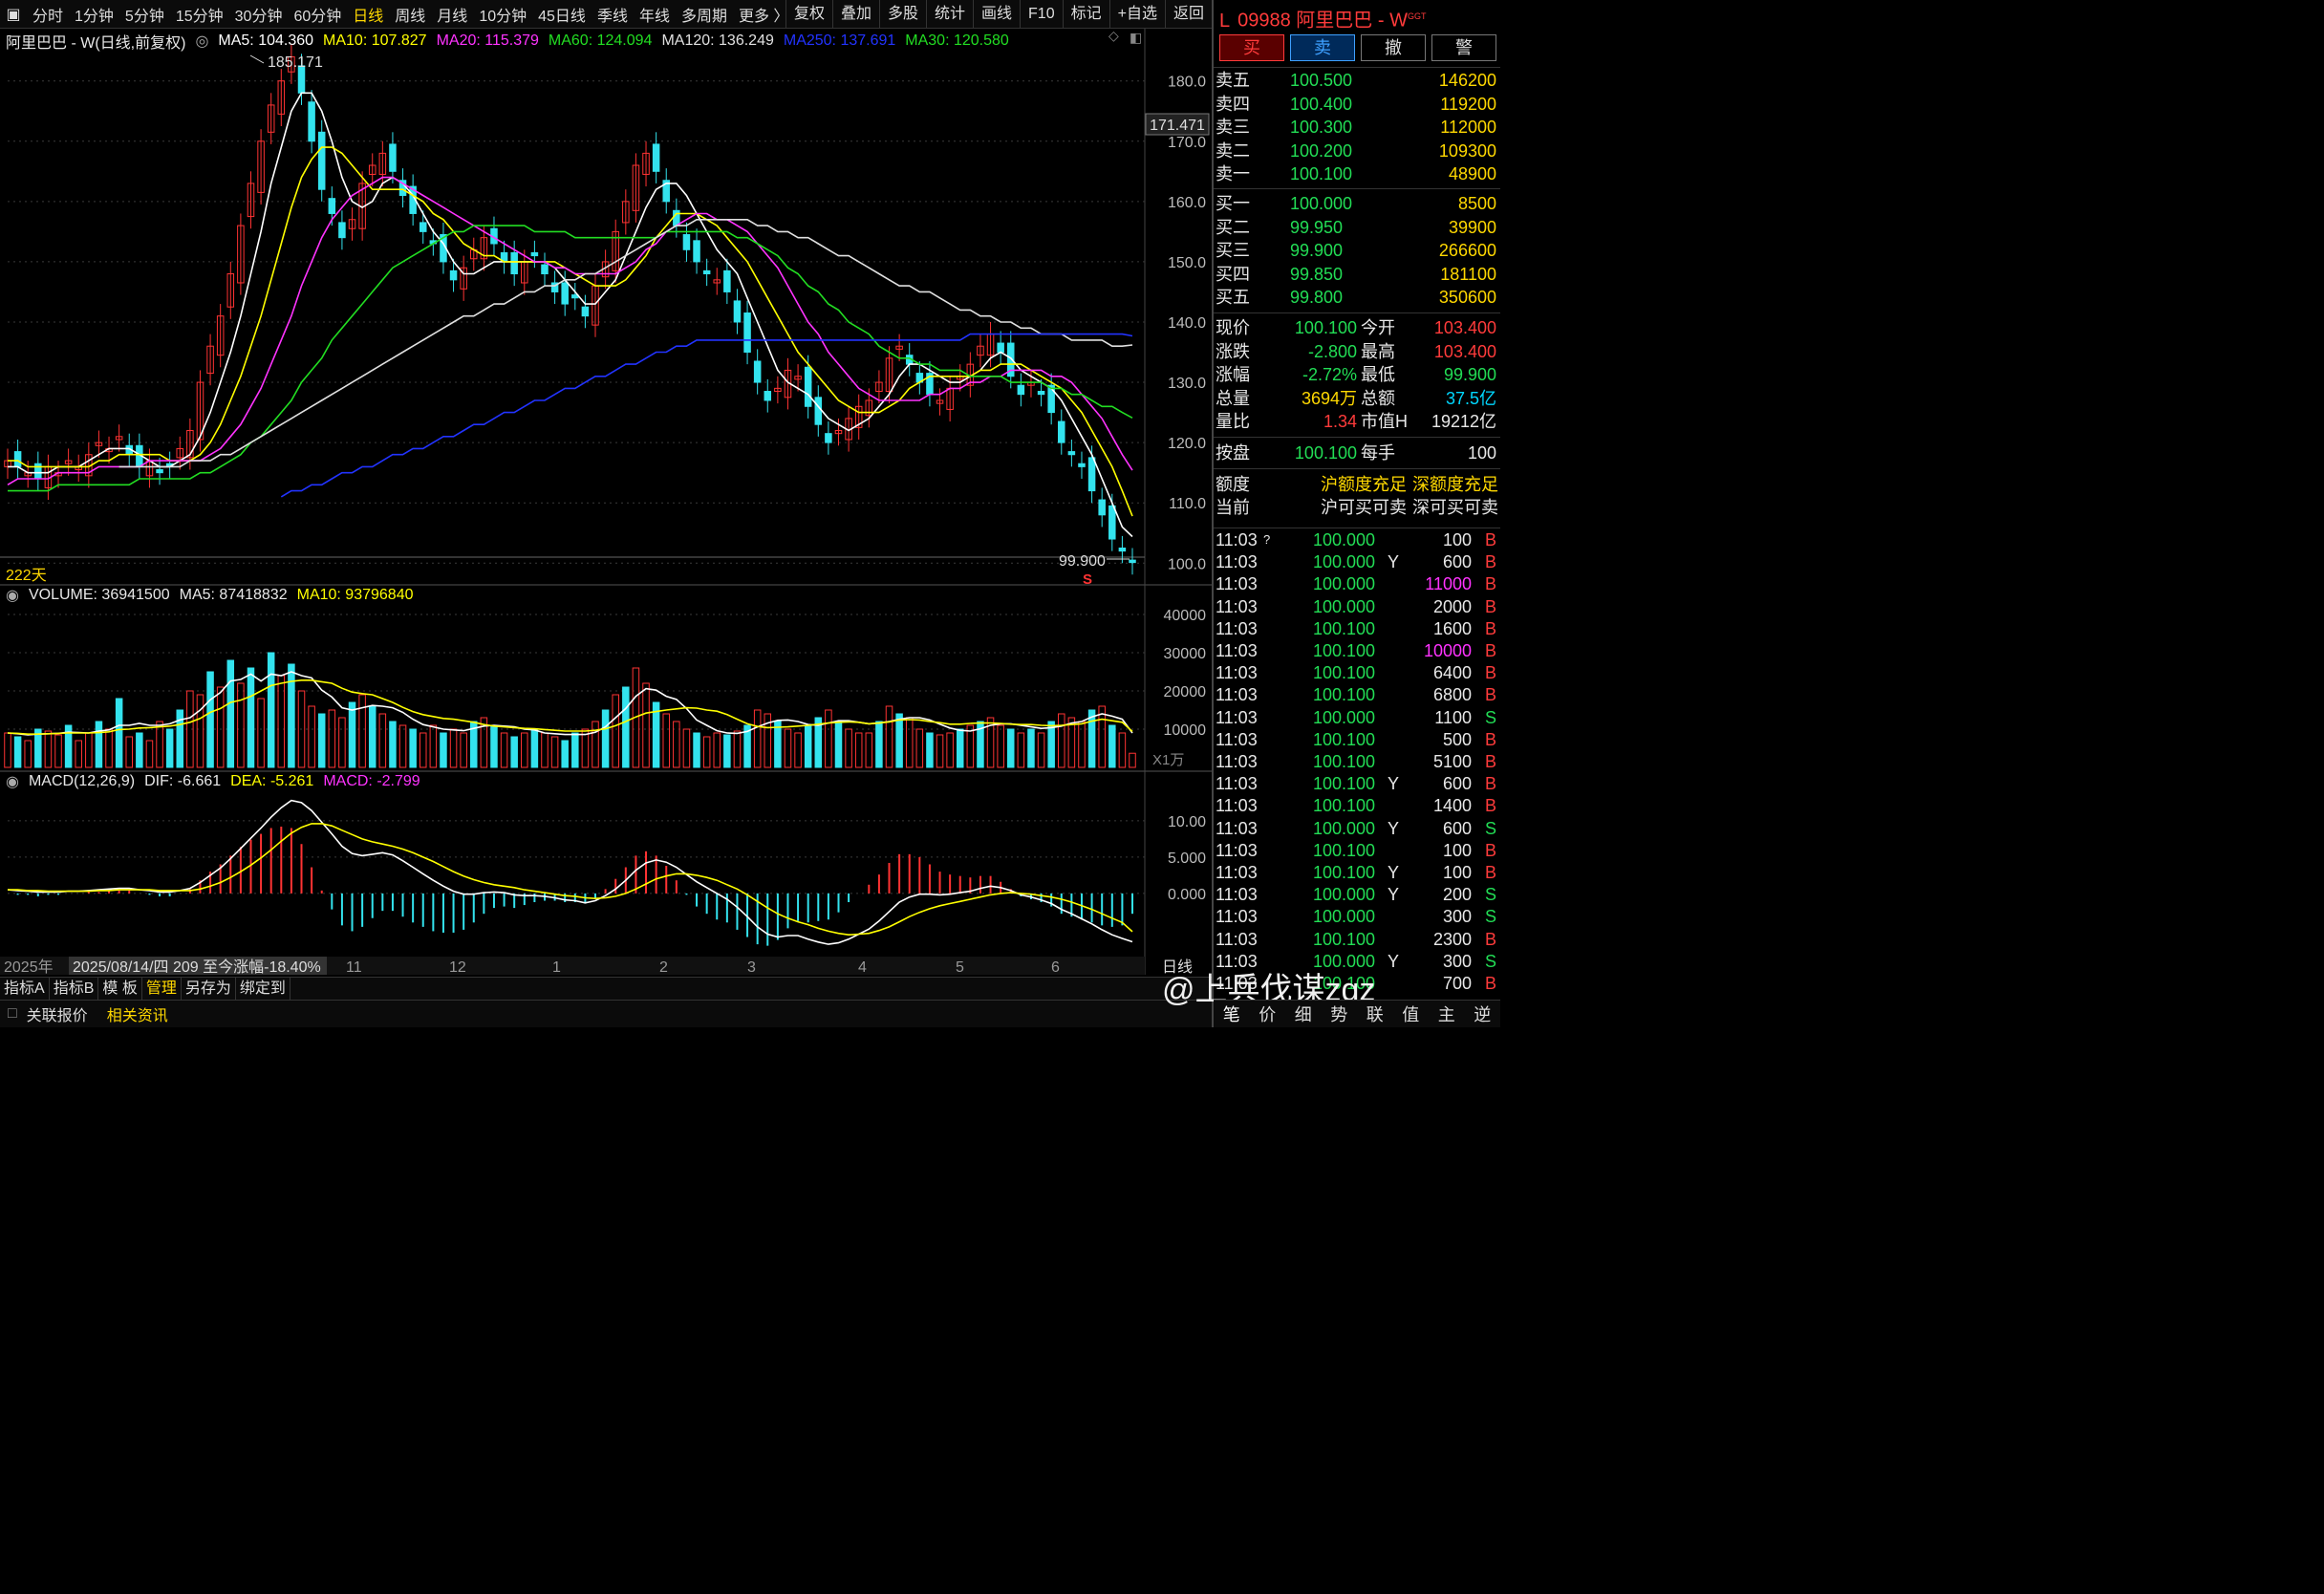 This screenshot has height=1594, width=2324. Describe the element at coordinates (452, 16) in the screenshot. I see `period-tab: 月线` at that location.